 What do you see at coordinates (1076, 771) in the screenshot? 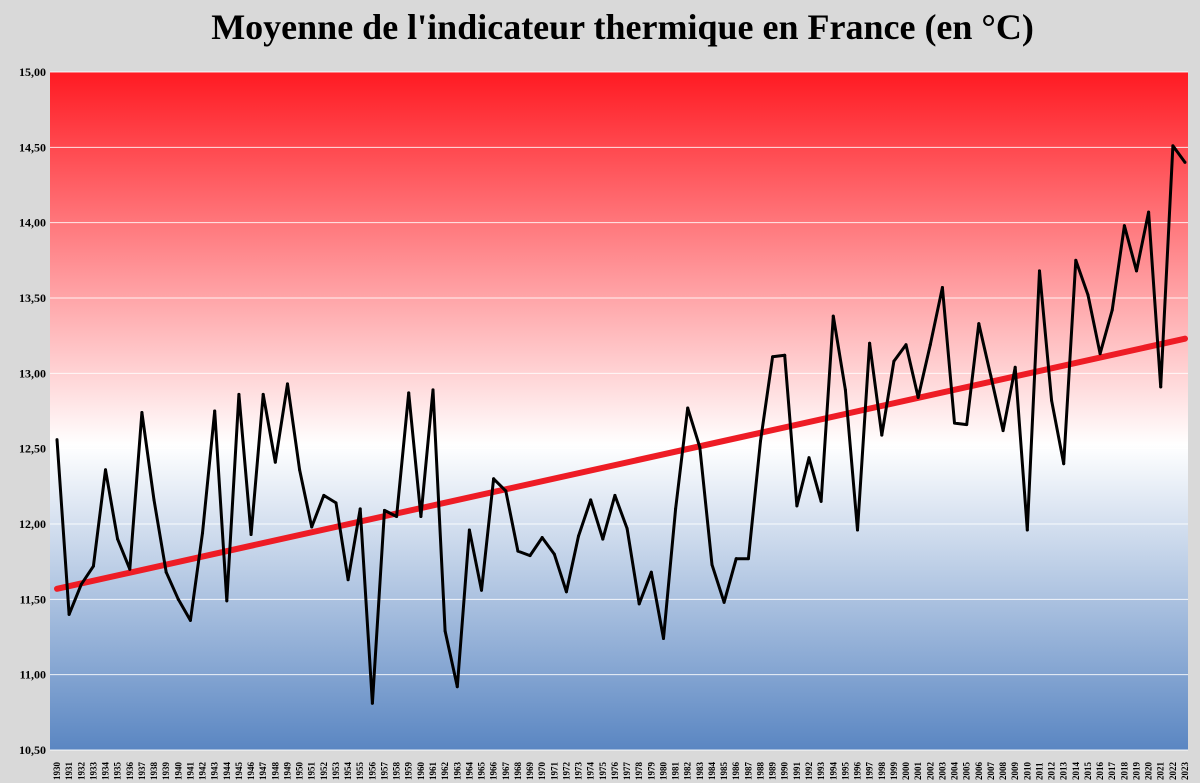
I see `x-tick-label: 2014` at bounding box center [1076, 771].